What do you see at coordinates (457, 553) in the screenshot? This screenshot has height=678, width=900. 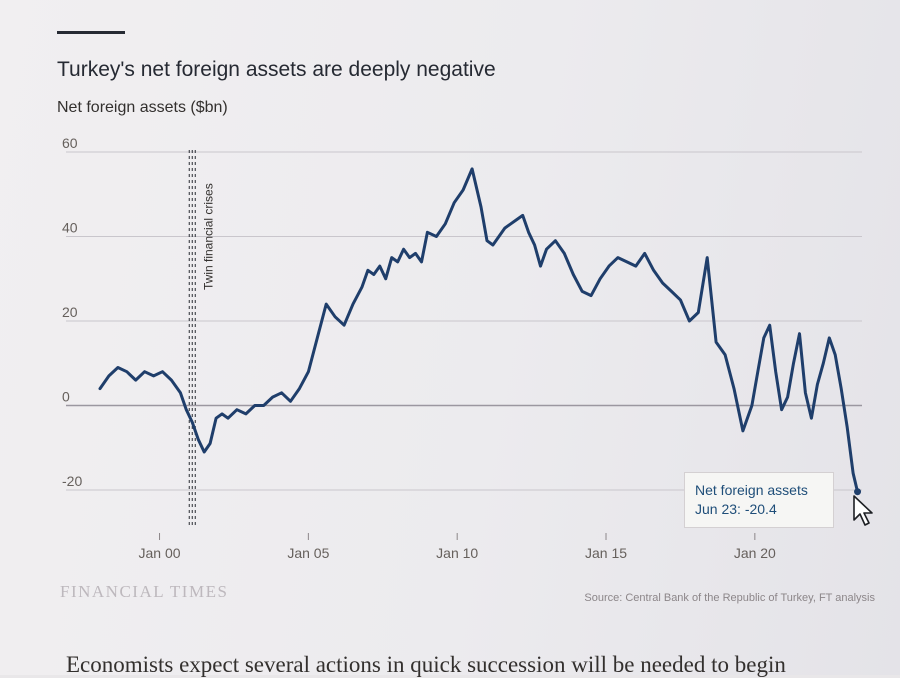 I see `x-tick-label: Jan 10` at bounding box center [457, 553].